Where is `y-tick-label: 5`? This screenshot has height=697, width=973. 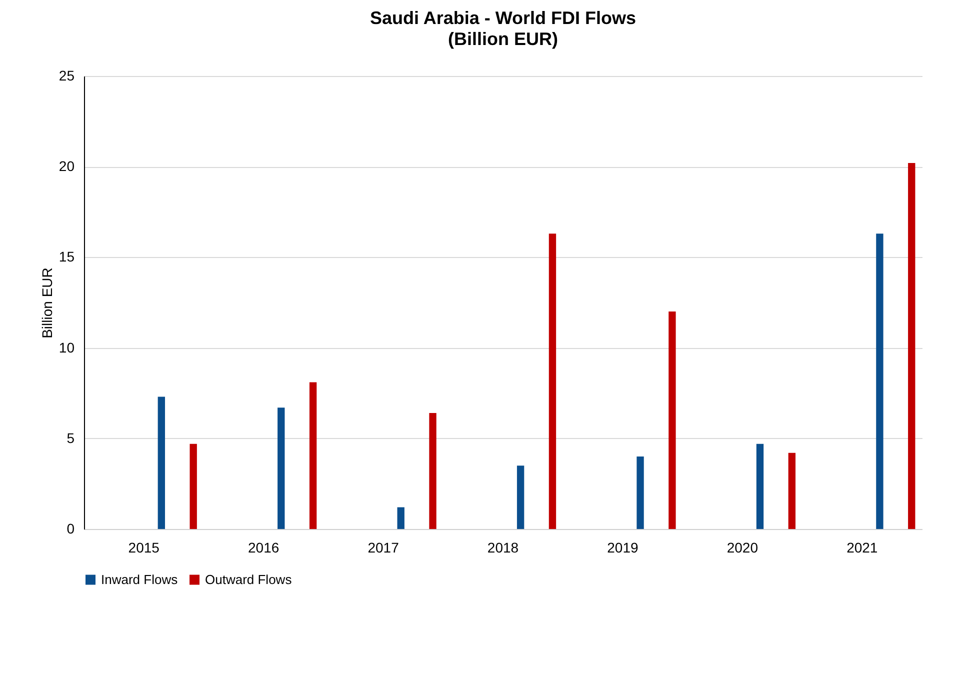
y-tick-label: 5 is located at coordinates (70, 438).